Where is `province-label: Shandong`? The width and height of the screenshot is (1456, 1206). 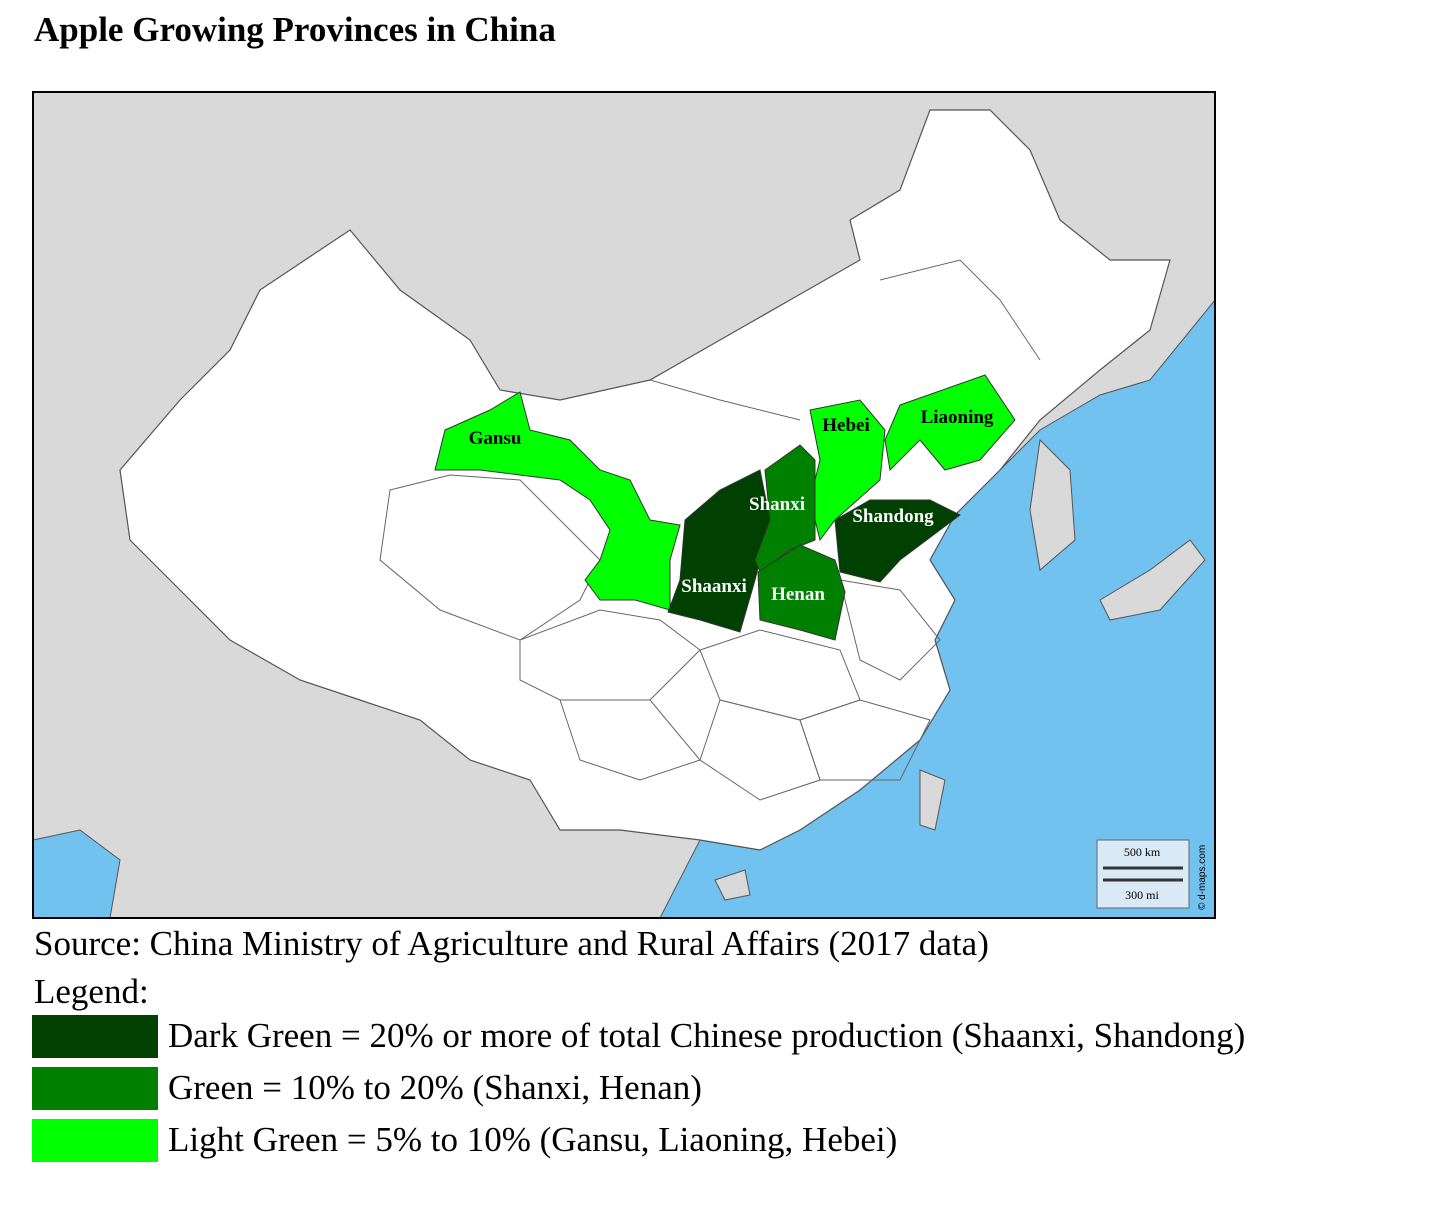
province-label: Shandong is located at coordinates (893, 516).